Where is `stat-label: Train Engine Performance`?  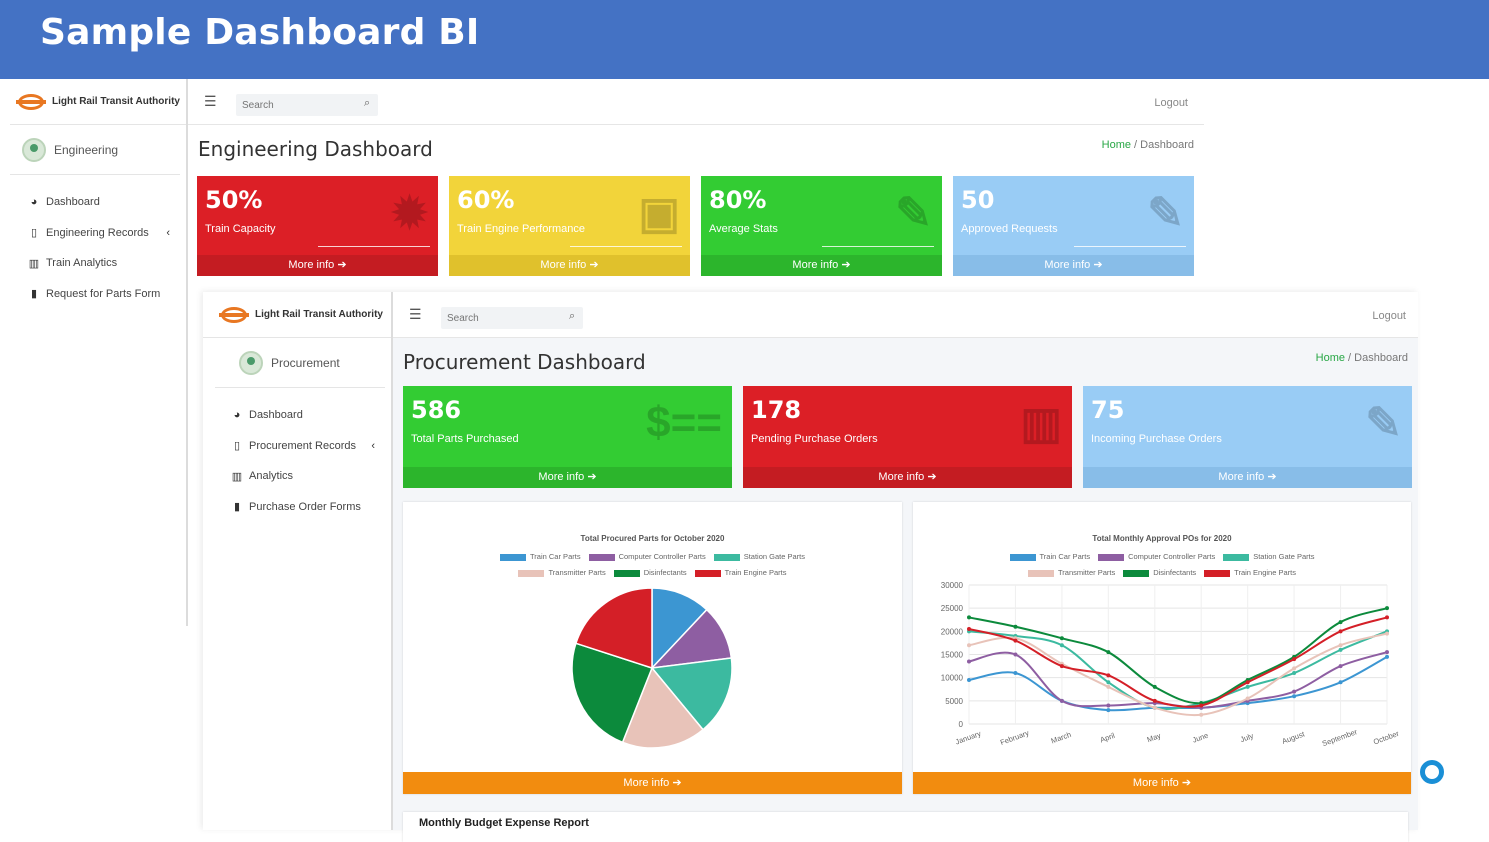
stat-label: Train Engine Performance is located at coordinates (521, 229).